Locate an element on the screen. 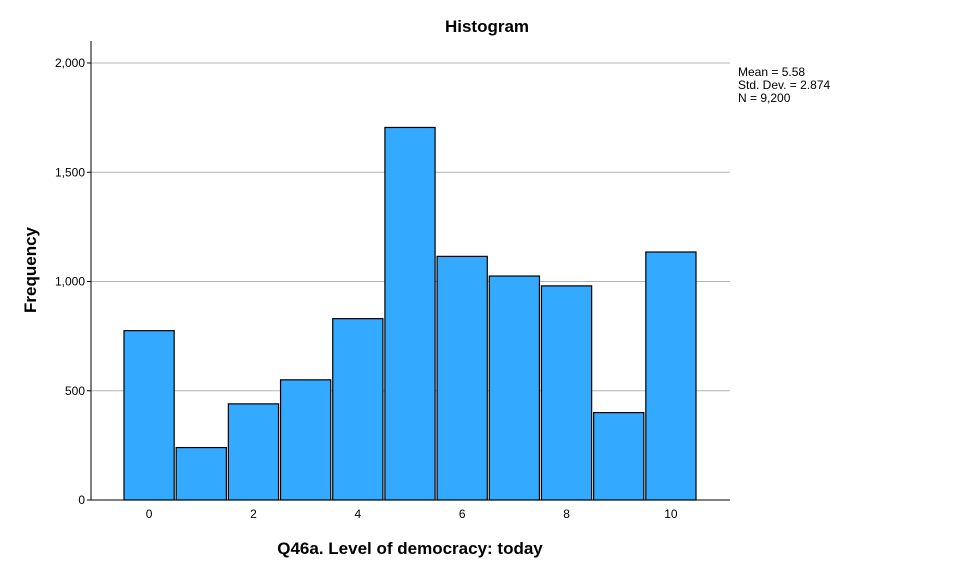 Image resolution: width=975 pixels, height=573 pixels. x-tick-labels: 0 2 4 6 8 10 is located at coordinates (412, 514).